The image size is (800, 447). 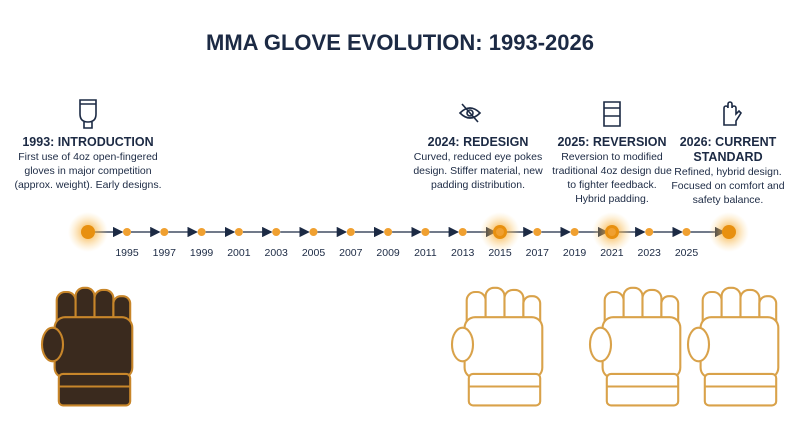 I want to click on year-label: 2023, so click(x=650, y=253).